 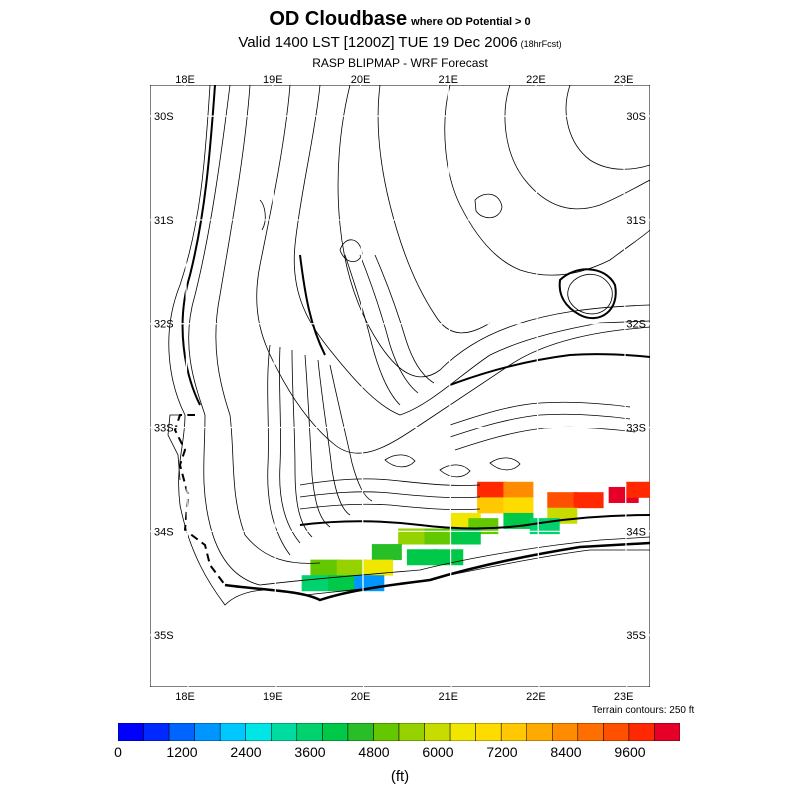 I want to click on cloudbase-field, so click(x=475, y=536).